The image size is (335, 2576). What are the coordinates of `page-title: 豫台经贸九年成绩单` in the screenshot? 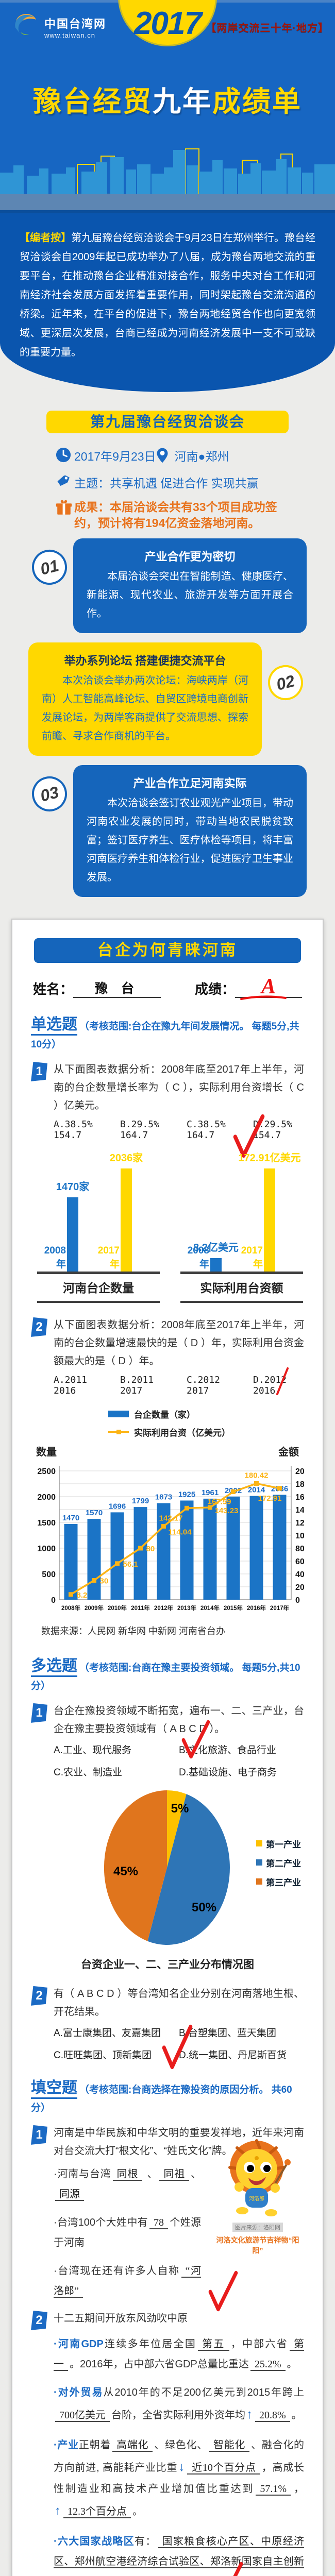 It's located at (167, 101).